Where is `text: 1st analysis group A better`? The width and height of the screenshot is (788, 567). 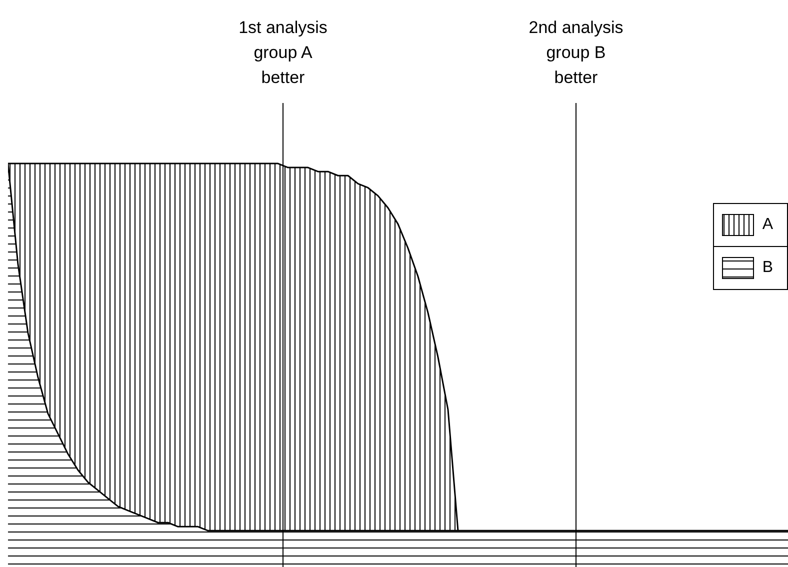 text: 1st analysis group A better is located at coordinates (283, 52).